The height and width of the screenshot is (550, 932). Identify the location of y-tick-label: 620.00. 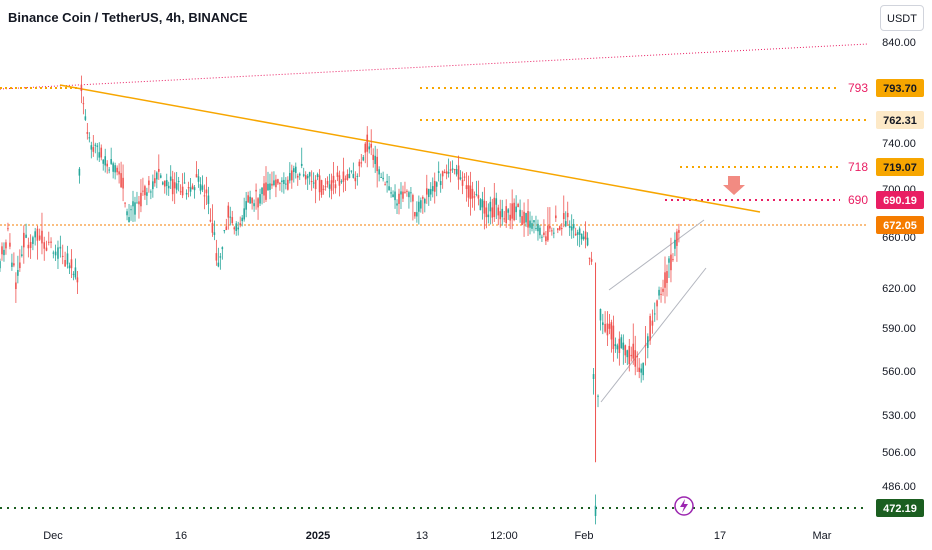
(899, 289).